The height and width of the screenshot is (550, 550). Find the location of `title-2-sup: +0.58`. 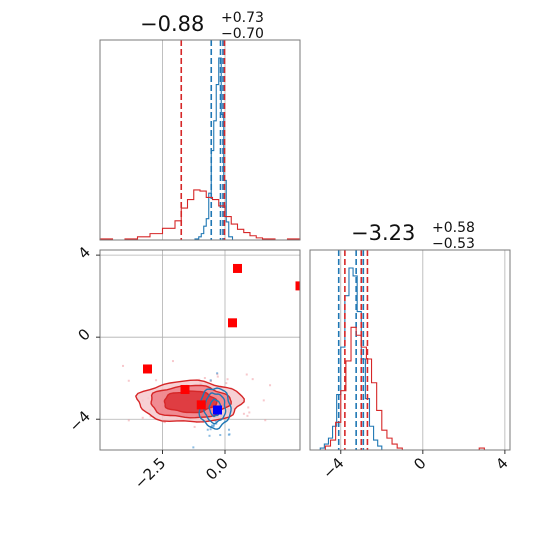

title-2-sup: +0.58 is located at coordinates (453, 228).